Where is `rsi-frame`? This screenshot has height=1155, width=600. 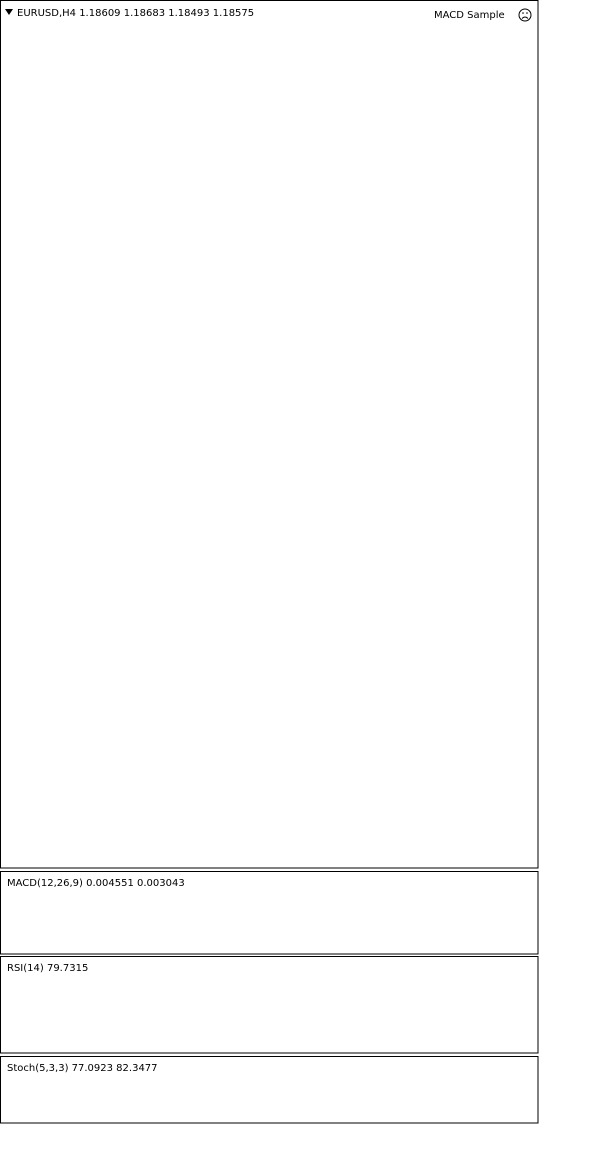
rsi-frame is located at coordinates (269, 1005).